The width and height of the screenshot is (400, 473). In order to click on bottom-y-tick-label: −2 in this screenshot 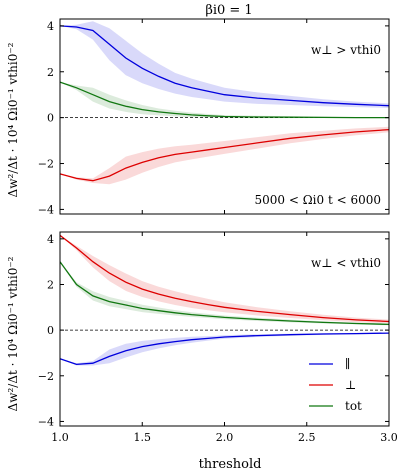, I will do `click(46, 376)`.